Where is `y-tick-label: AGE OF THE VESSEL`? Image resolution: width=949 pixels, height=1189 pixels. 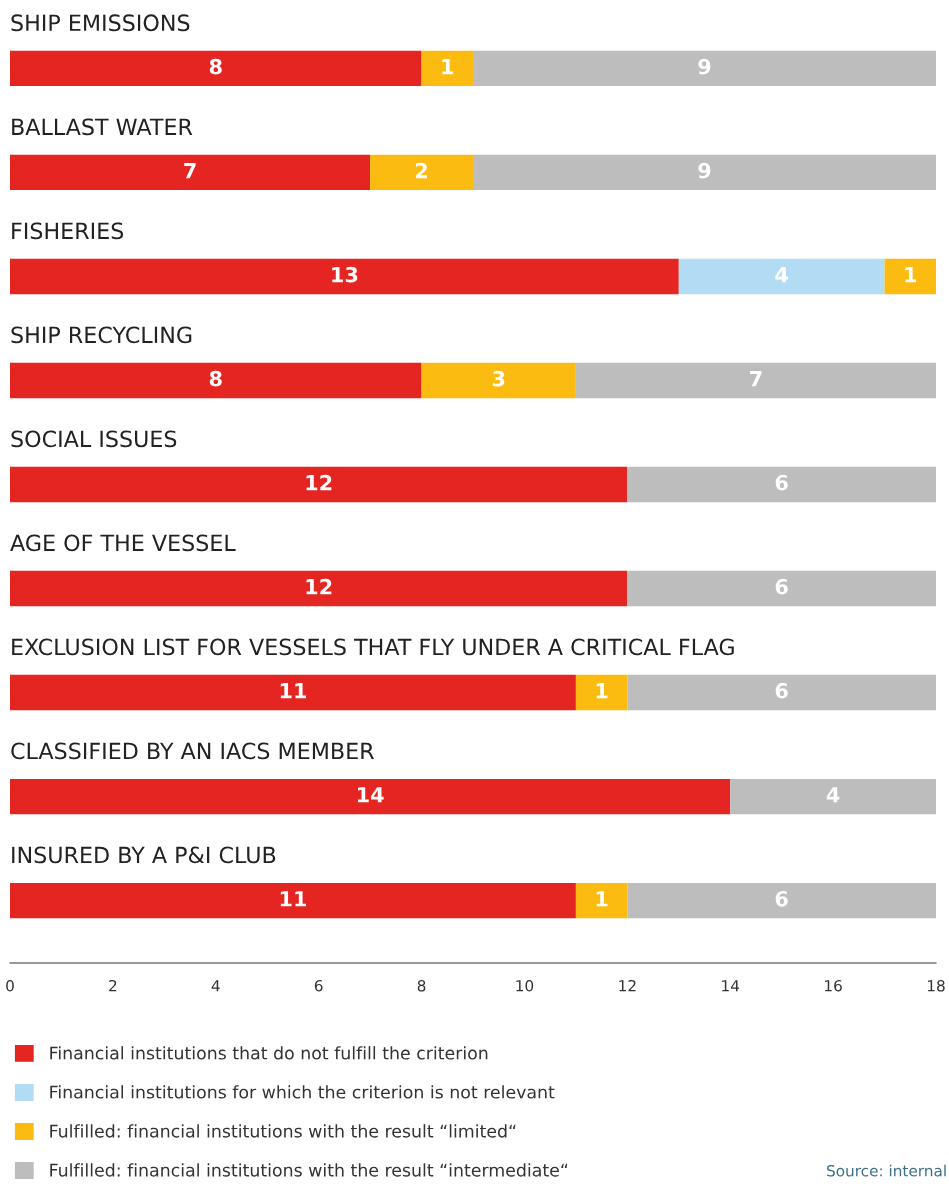
y-tick-label: AGE OF THE VESSEL is located at coordinates (123, 543).